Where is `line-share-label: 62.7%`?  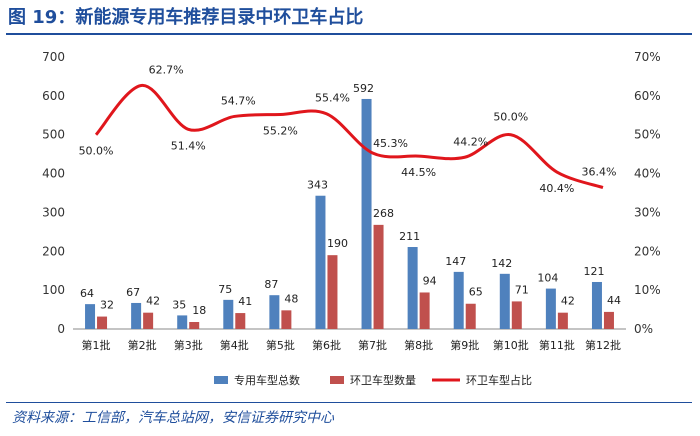
line-share-label: 62.7% is located at coordinates (166, 69).